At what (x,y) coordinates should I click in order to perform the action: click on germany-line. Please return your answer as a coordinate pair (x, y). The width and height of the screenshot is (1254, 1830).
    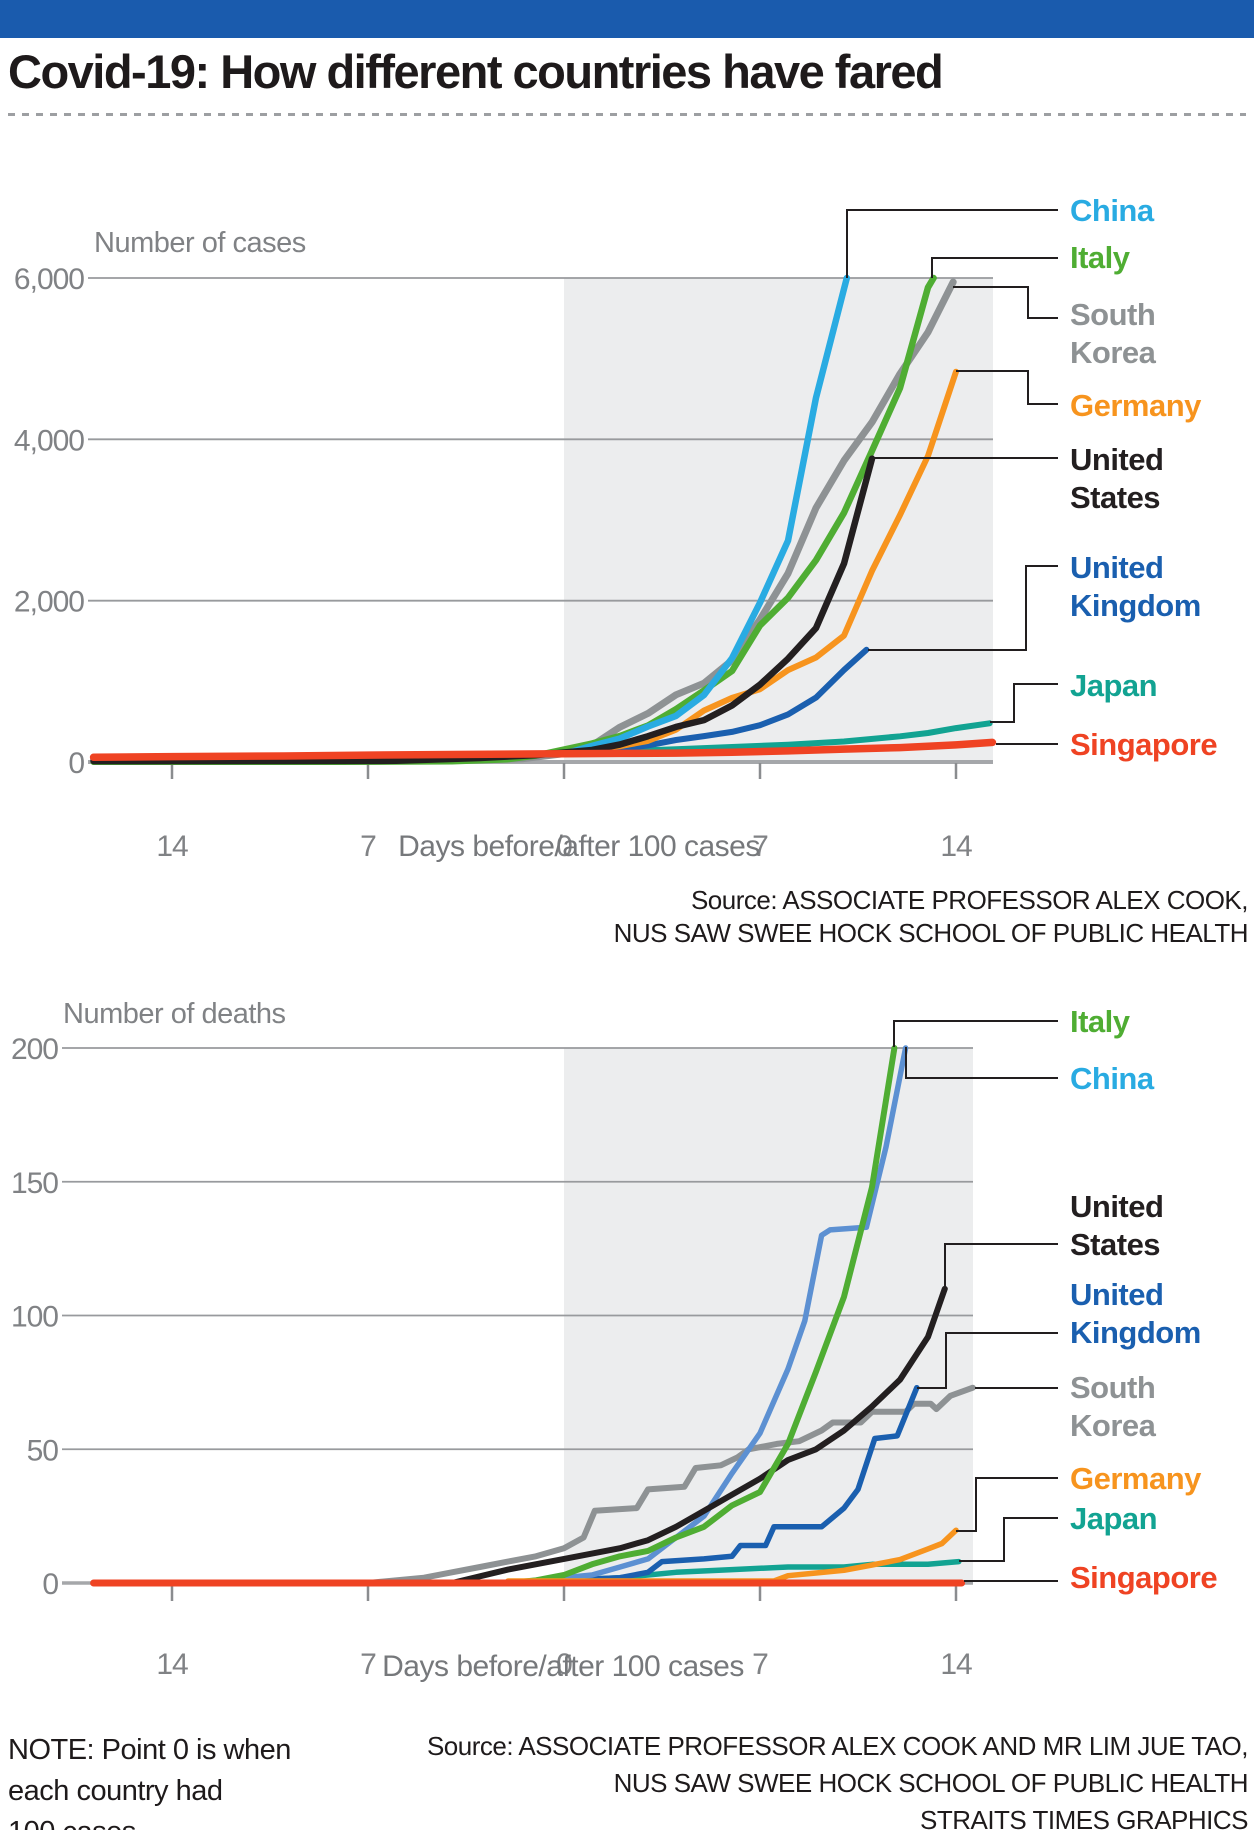
    Looking at the image, I should click on (732, 1555).